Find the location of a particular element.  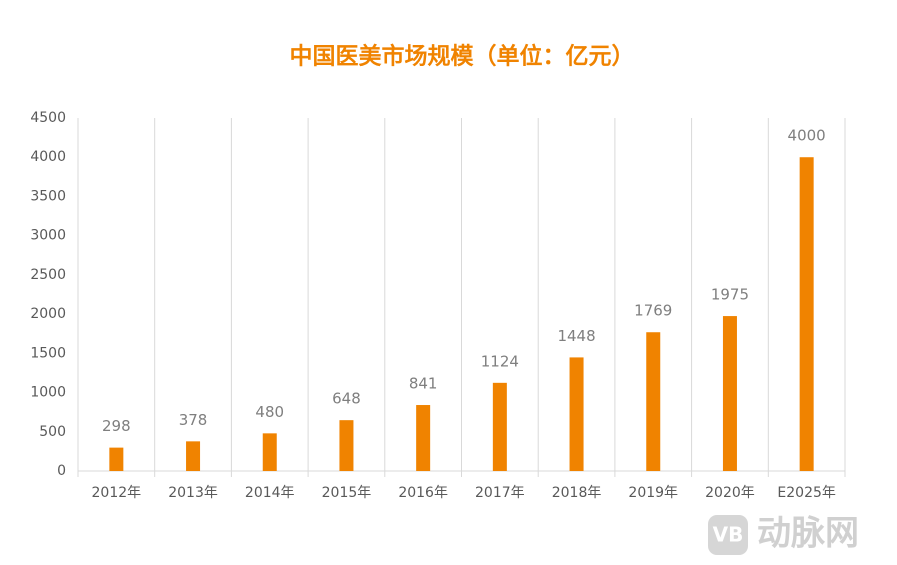

data-label: 298 is located at coordinates (116, 426).